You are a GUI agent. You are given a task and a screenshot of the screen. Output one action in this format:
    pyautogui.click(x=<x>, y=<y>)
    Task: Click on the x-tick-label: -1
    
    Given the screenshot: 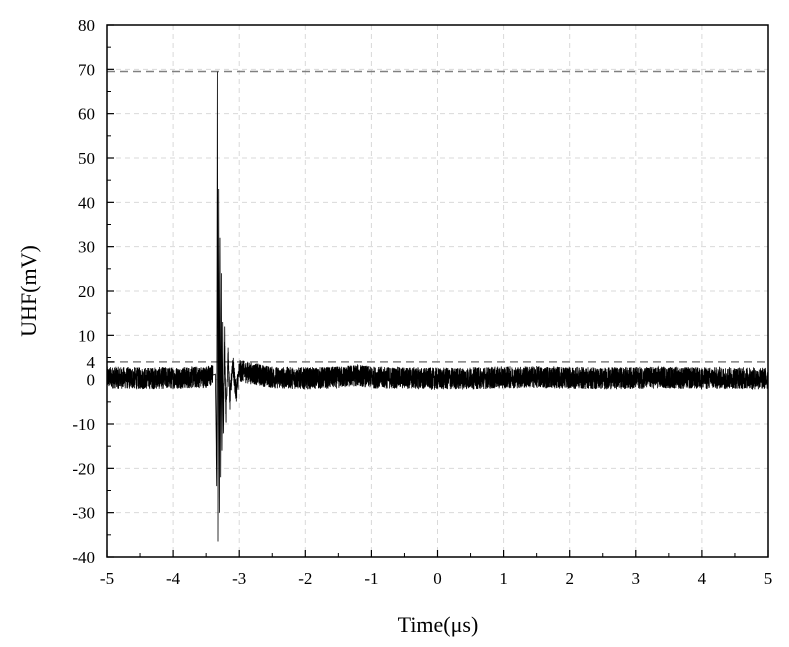 What is the action you would take?
    pyautogui.click(x=371, y=578)
    